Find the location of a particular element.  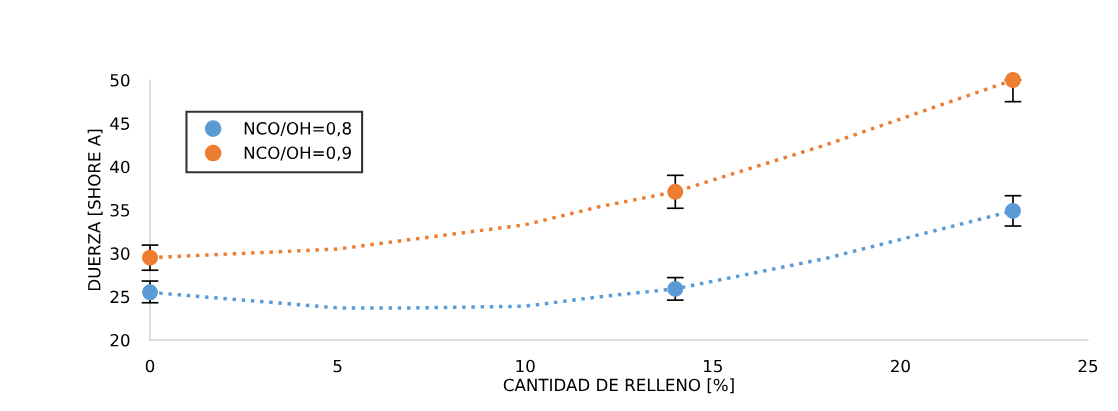

y-tick-label: 25 is located at coordinates (120, 297).